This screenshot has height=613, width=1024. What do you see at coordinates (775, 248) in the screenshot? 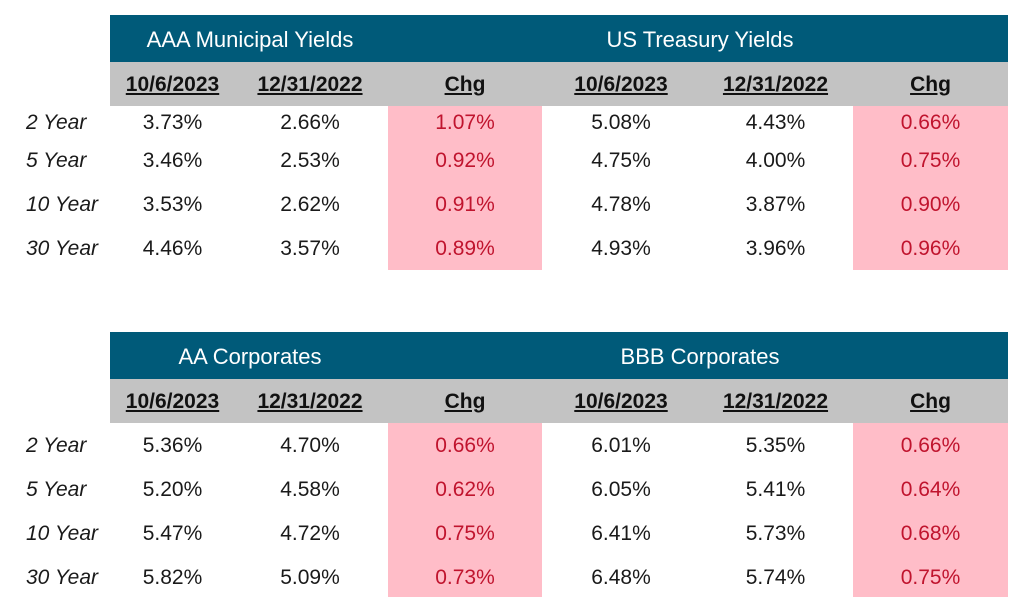
I see `table-cell: 3.96%` at bounding box center [775, 248].